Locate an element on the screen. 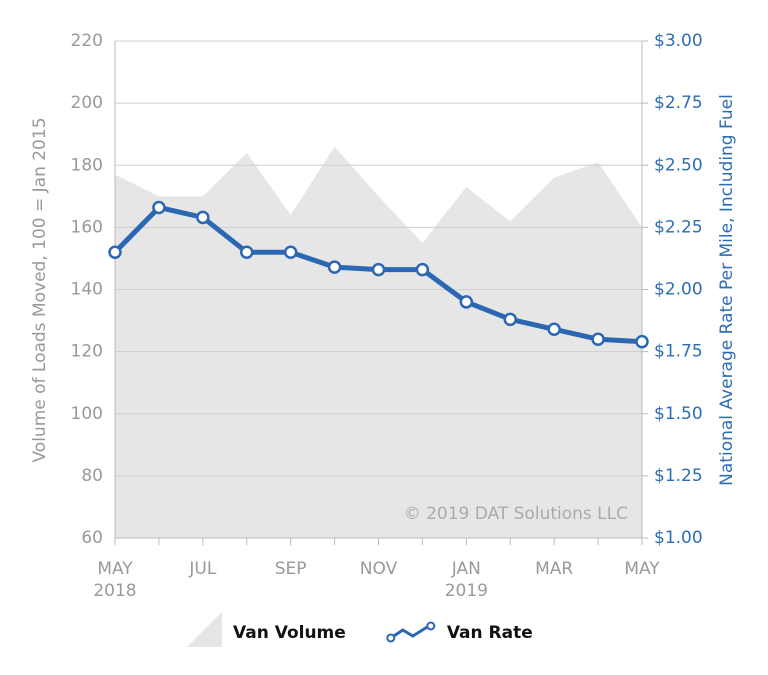  y-tick-label: 100 is located at coordinates (87, 414).